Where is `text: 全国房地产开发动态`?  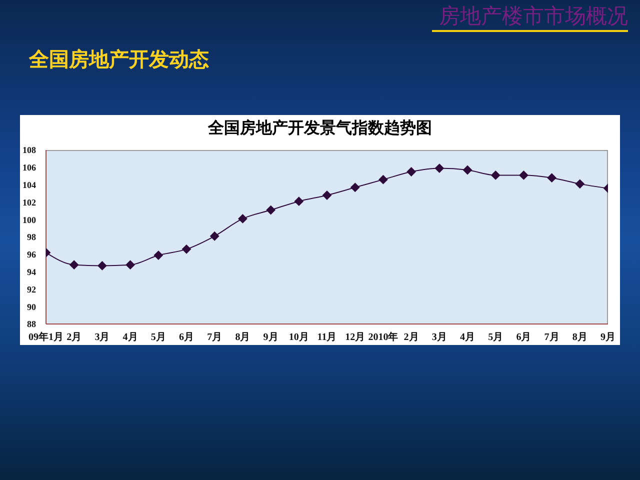 text: 全国房地产开发动态 is located at coordinates (119, 60).